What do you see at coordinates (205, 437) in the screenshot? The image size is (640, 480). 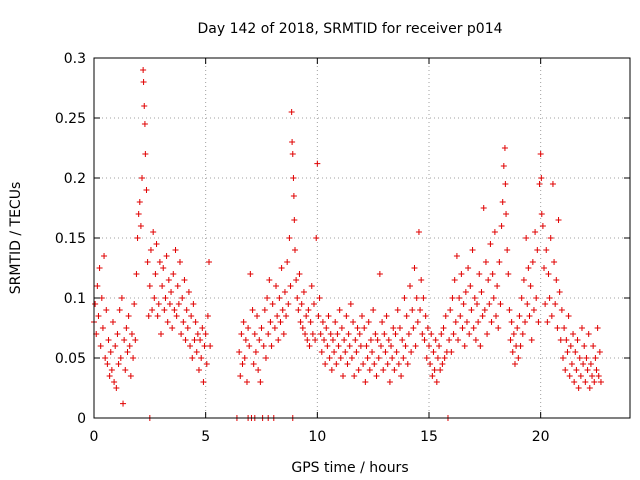 I see `x-tick-label: 5` at bounding box center [205, 437].